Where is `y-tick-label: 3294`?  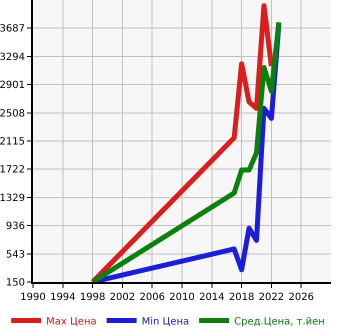 y-tick-label: 3294 is located at coordinates (12, 57).